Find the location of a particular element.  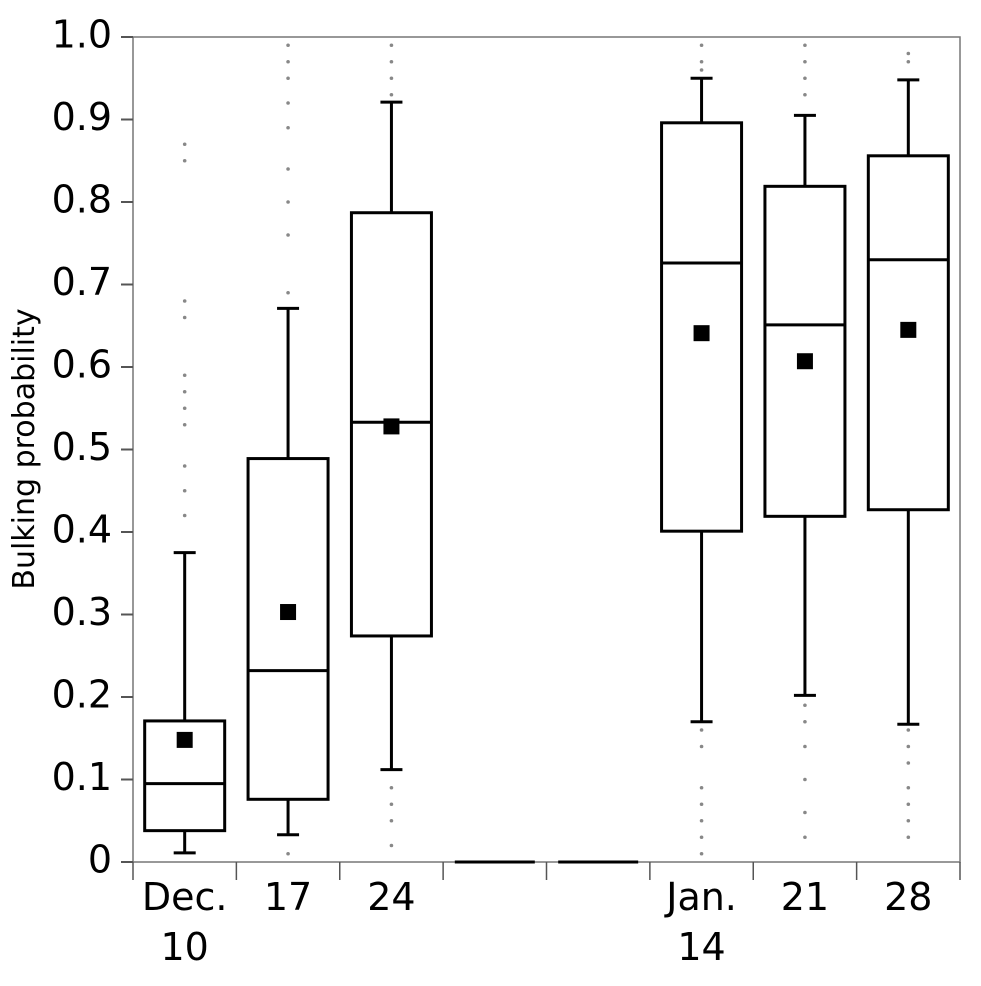

y-tick-label: 0.8 is located at coordinates (82, 200).